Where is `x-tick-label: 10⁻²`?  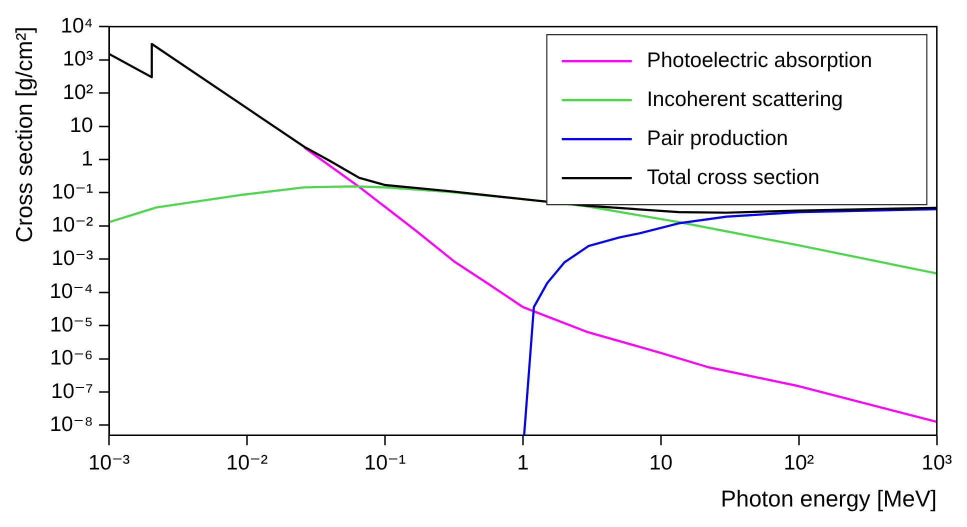 x-tick-label: 10⁻² is located at coordinates (247, 463).